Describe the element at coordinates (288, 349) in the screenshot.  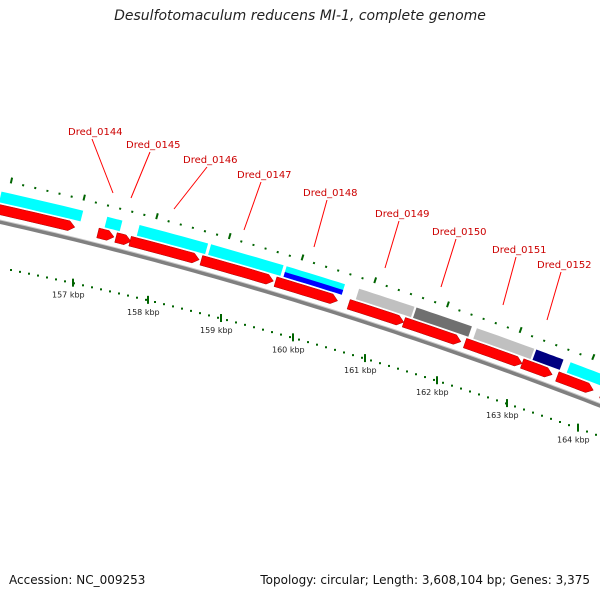
I see `scale-label: 160 kbp` at that location.